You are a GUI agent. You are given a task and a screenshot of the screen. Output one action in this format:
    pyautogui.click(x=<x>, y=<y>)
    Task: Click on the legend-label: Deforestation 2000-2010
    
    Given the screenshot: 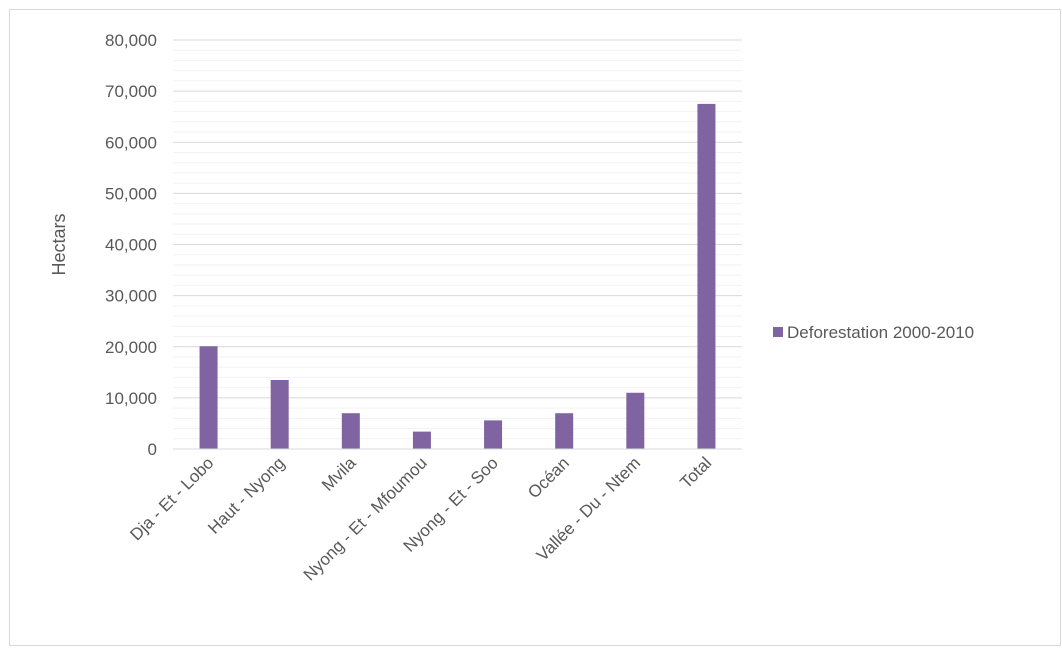 What is the action you would take?
    pyautogui.click(x=880, y=332)
    